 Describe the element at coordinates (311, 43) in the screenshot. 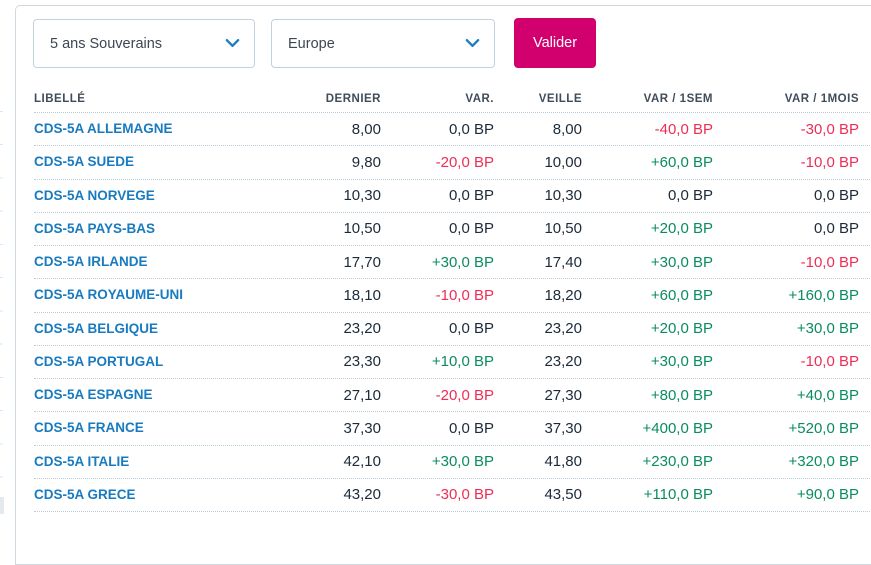

I see `region-select-value: Europe` at that location.